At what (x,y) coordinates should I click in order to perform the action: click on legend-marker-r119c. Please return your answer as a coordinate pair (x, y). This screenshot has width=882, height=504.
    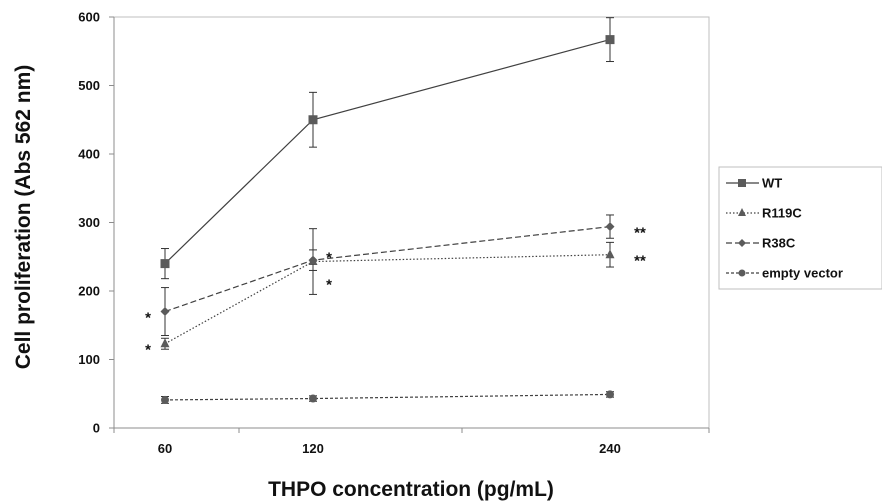
    Looking at the image, I should click on (742, 212).